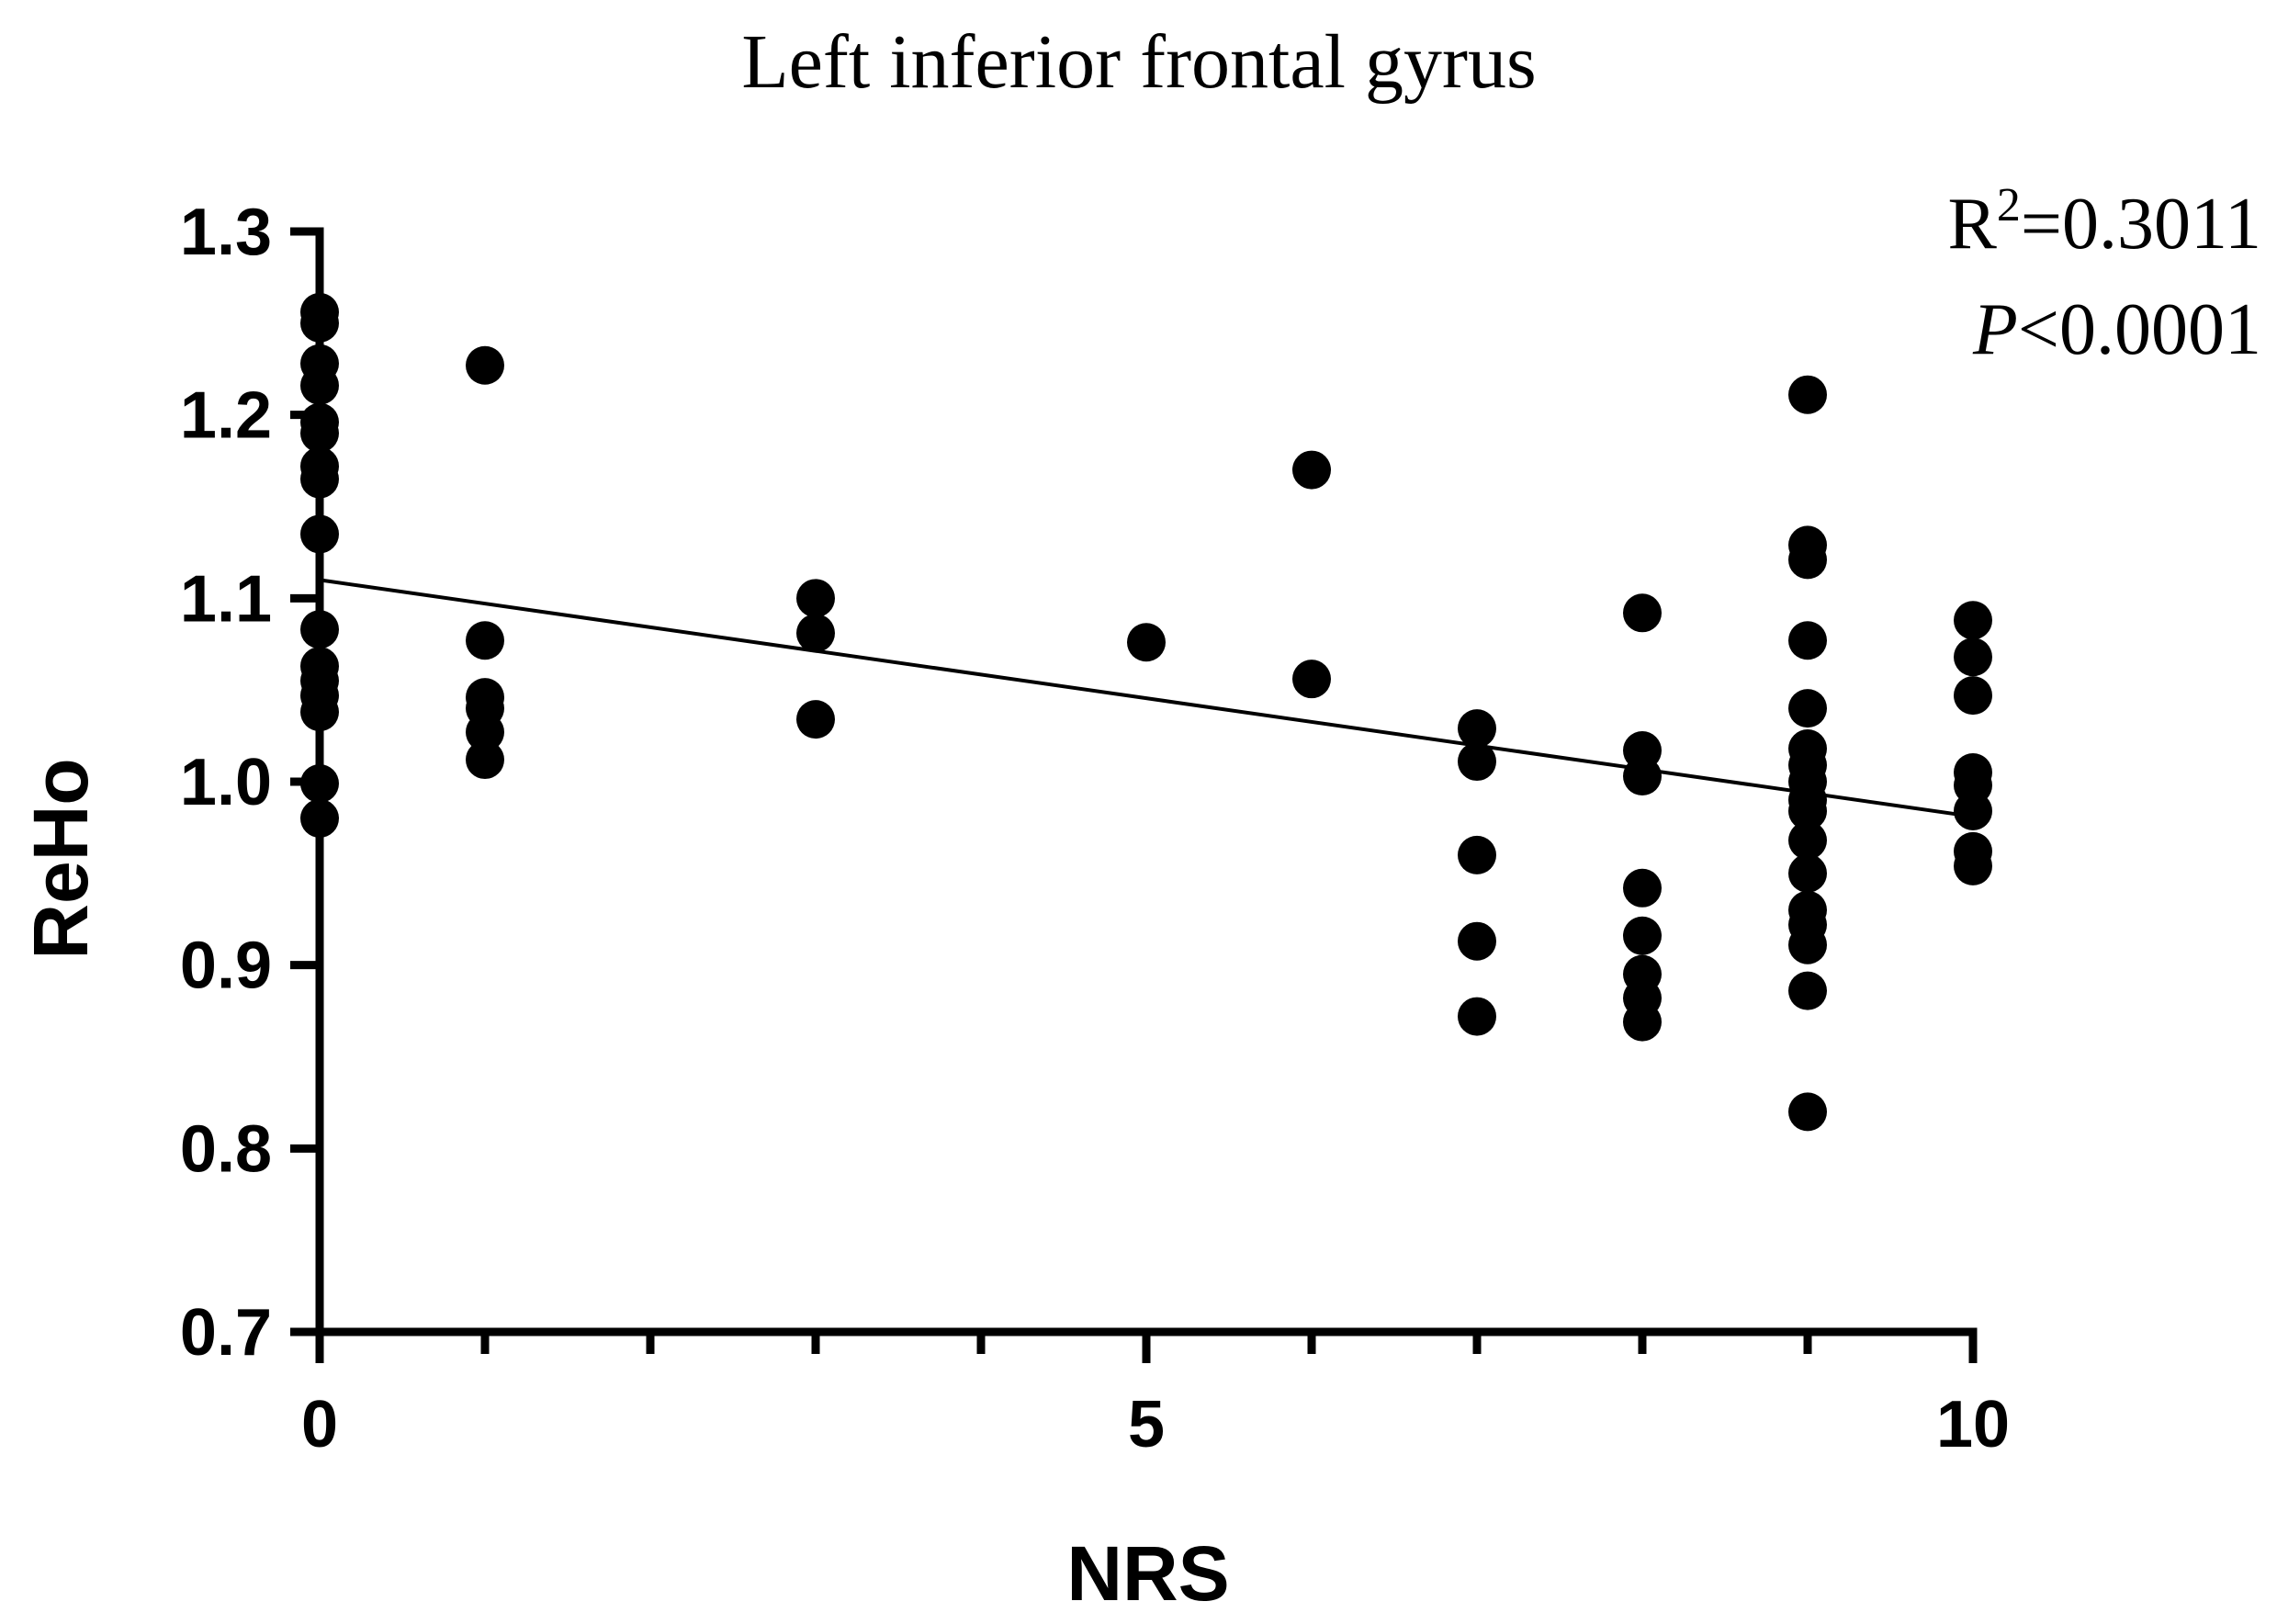 The image size is (2277, 1624). Describe the element at coordinates (1138, 62) in the screenshot. I see `chart-title: Left inferior frontal gyrus` at that location.